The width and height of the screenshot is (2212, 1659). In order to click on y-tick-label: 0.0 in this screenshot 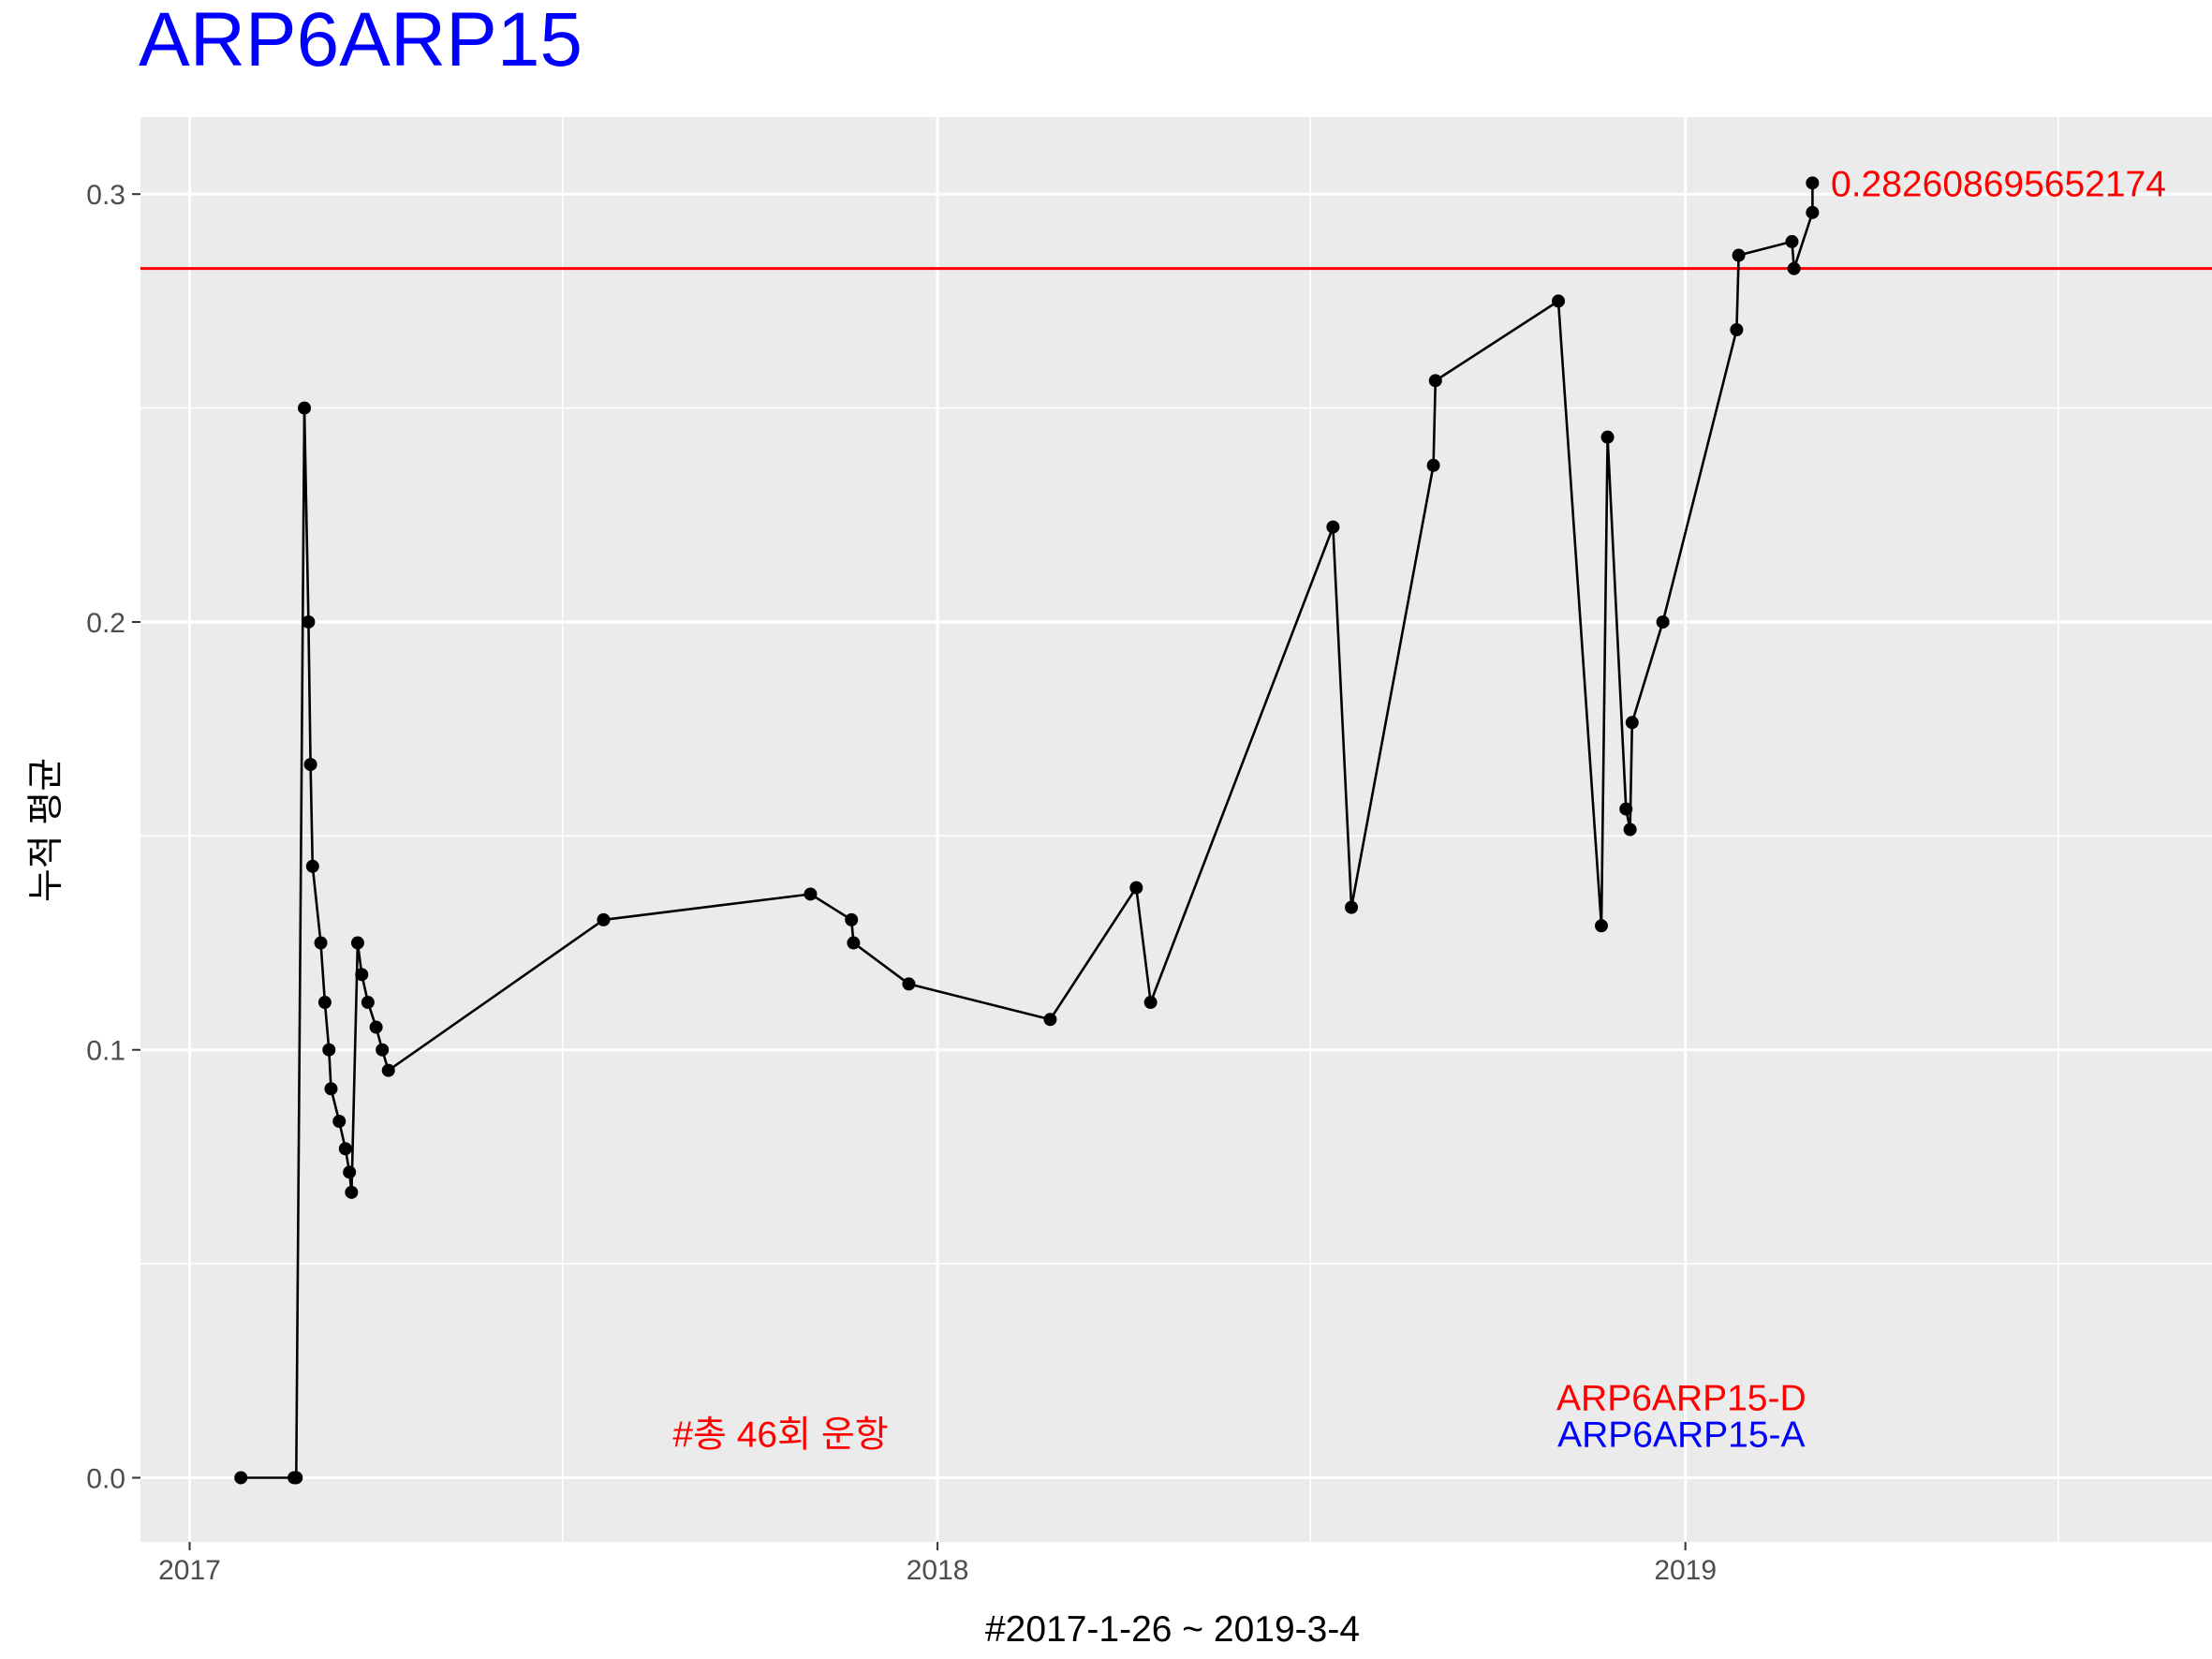, I will do `click(106, 1479)`.